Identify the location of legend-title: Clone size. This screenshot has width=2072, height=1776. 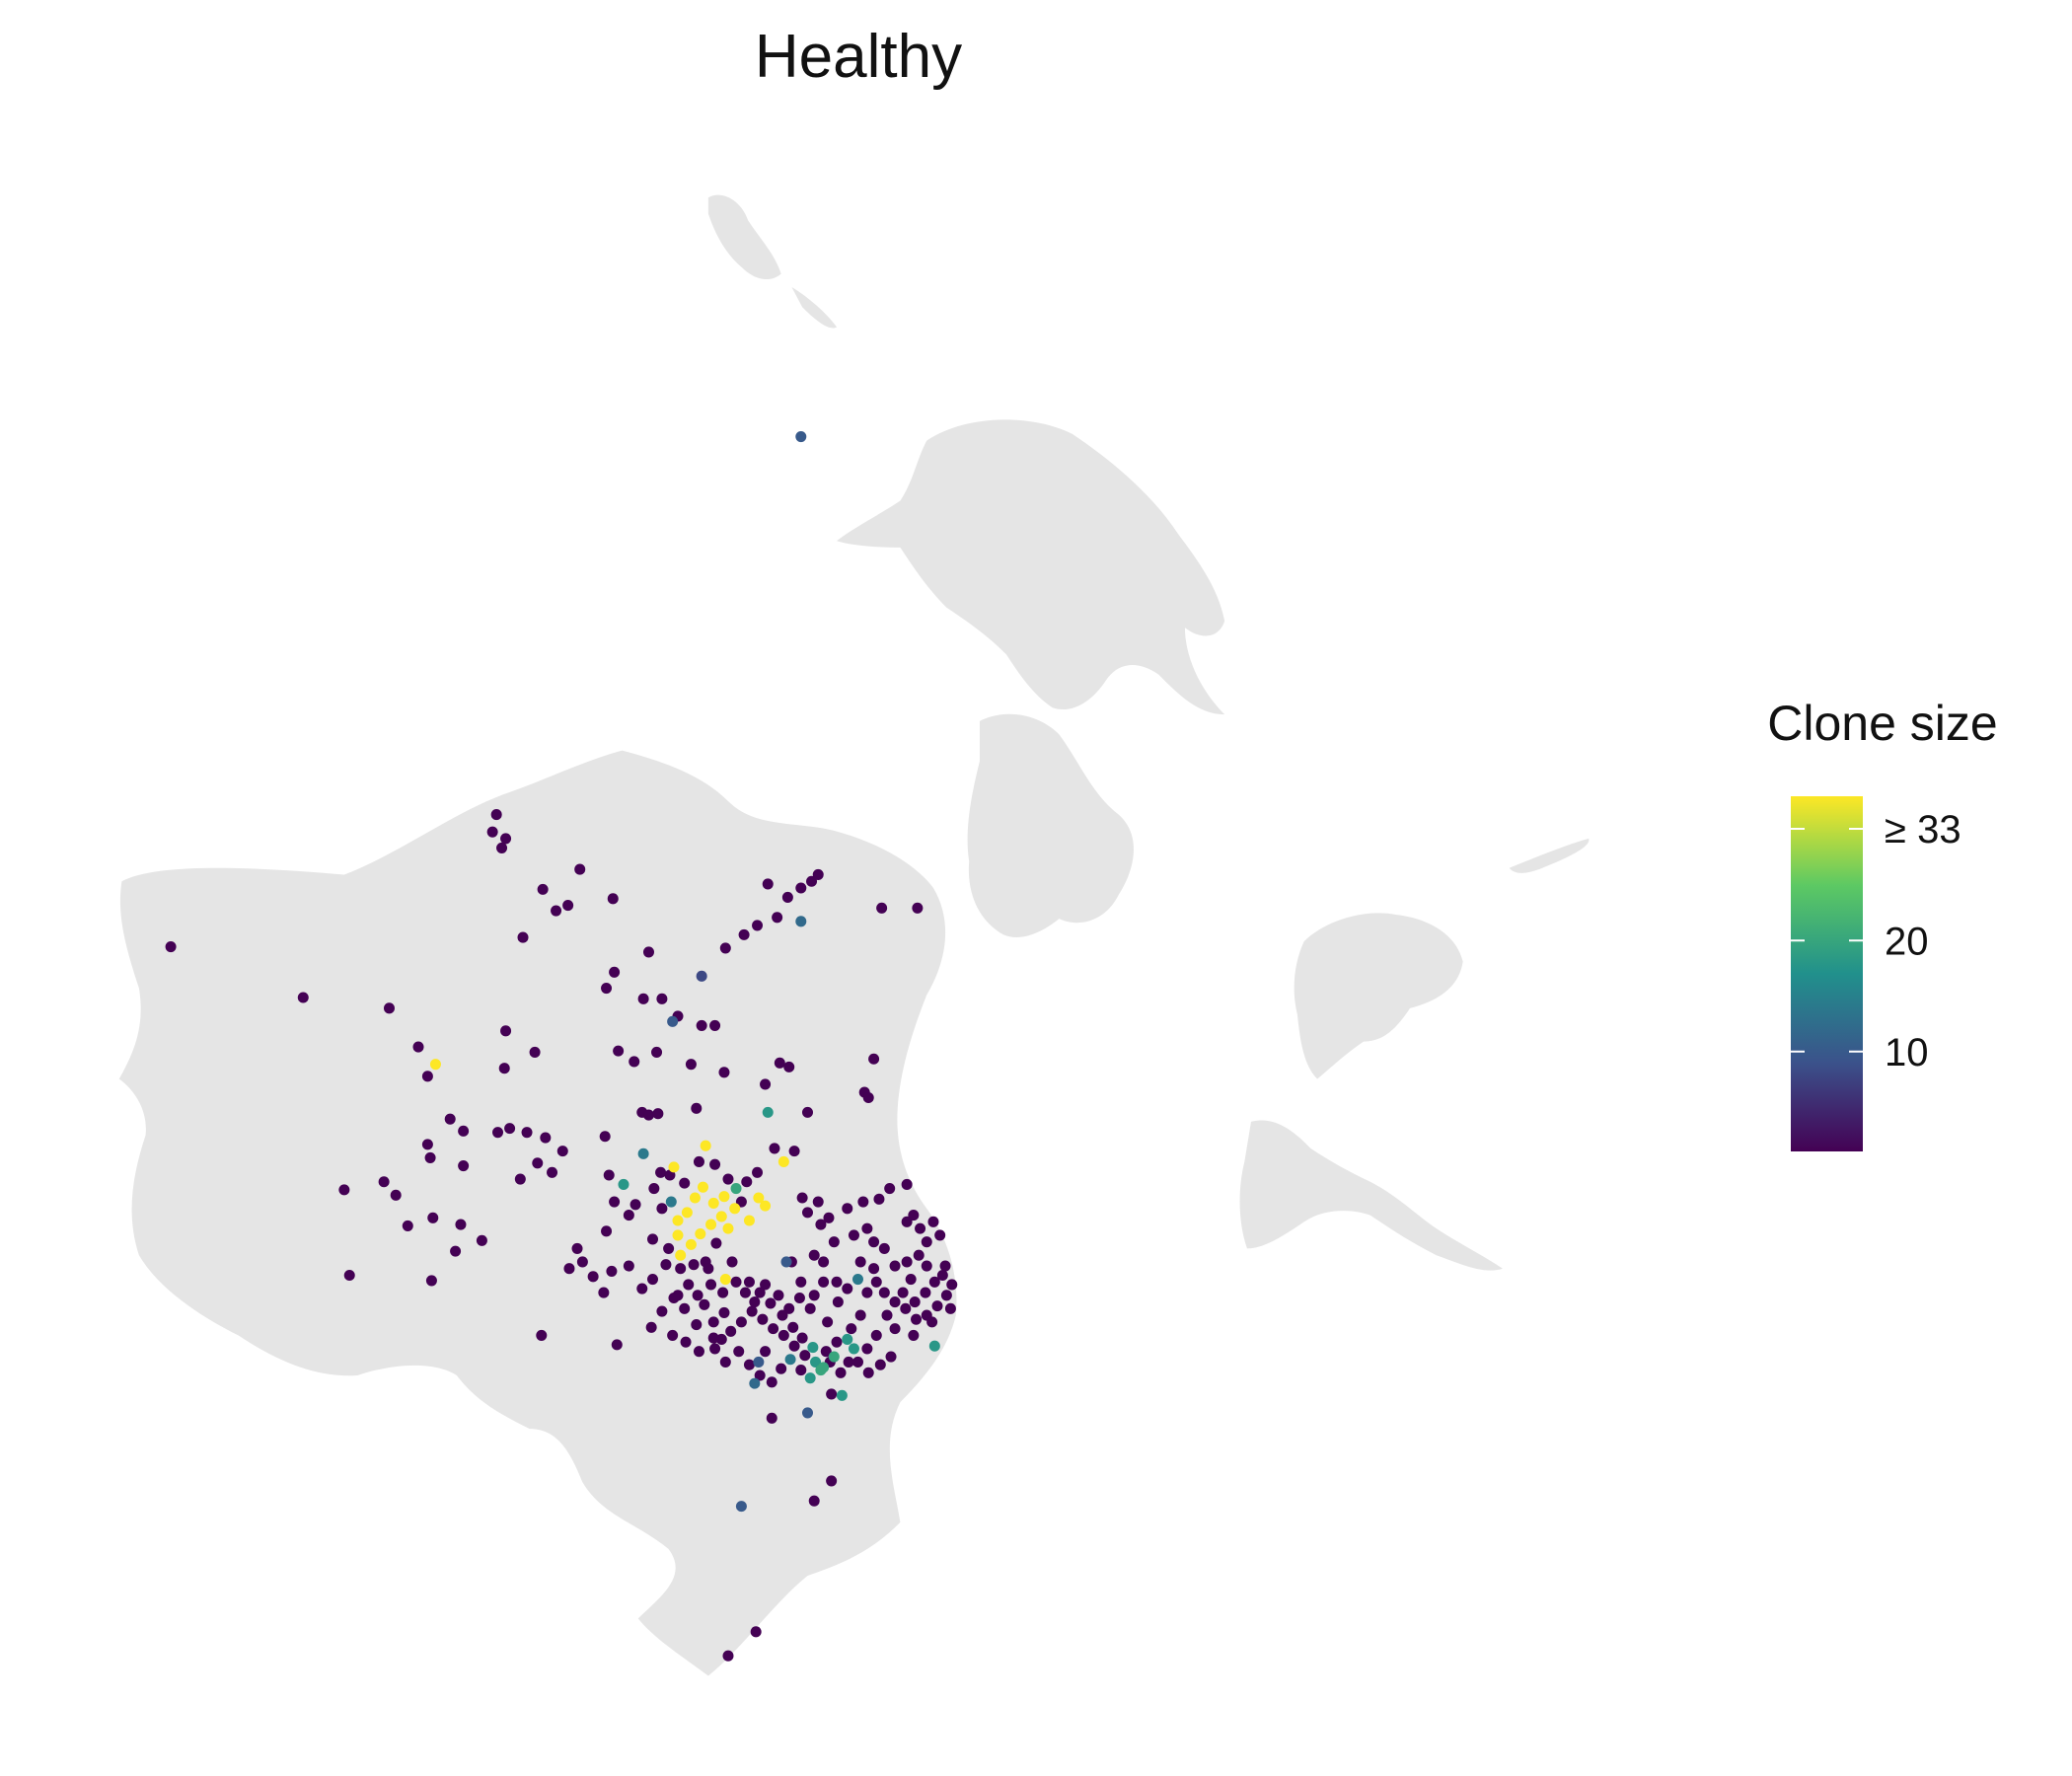
(1882, 724).